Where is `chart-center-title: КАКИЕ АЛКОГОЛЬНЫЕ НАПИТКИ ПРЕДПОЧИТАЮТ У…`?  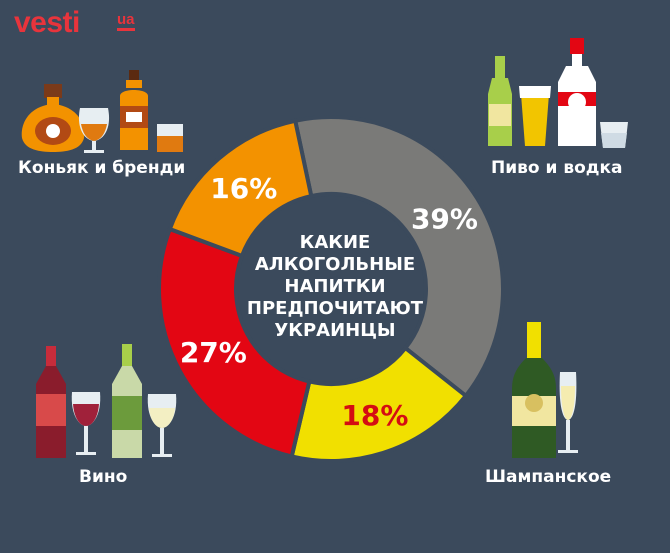 chart-center-title: КАКИЕ АЛКОГОЛЬНЫЕ НАПИТКИ ПРЕДПОЧИТАЮТ У… is located at coordinates (335, 287).